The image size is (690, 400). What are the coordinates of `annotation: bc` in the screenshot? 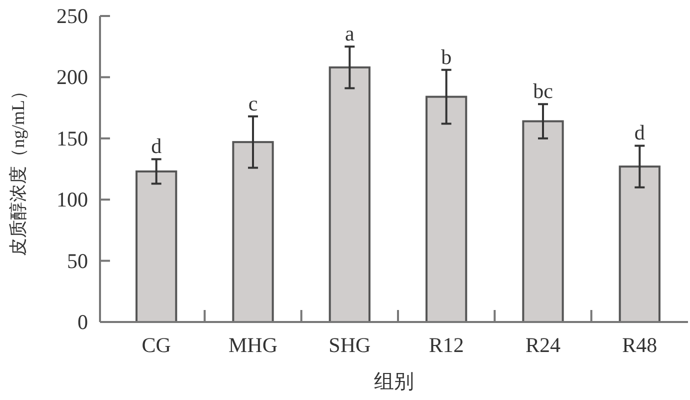 It's located at (543, 91).